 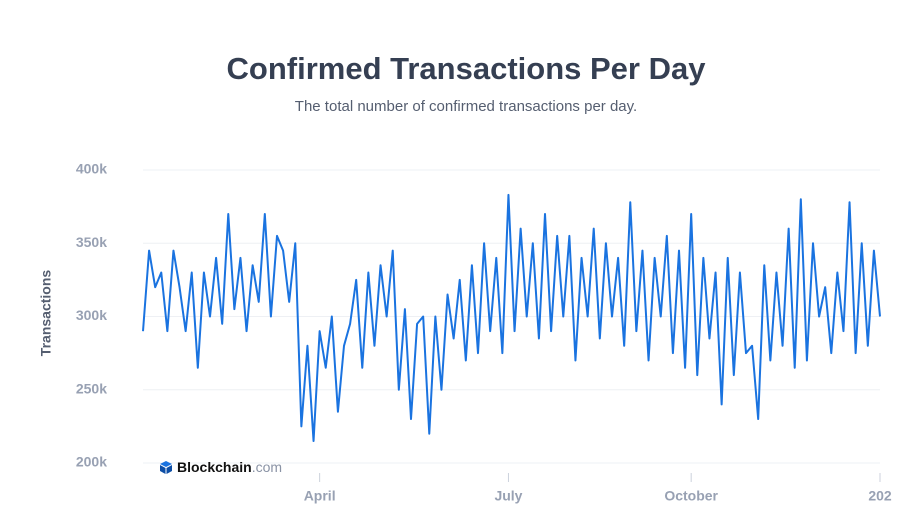 I want to click on brand-logo: Blockchain.com, so click(x=221, y=467).